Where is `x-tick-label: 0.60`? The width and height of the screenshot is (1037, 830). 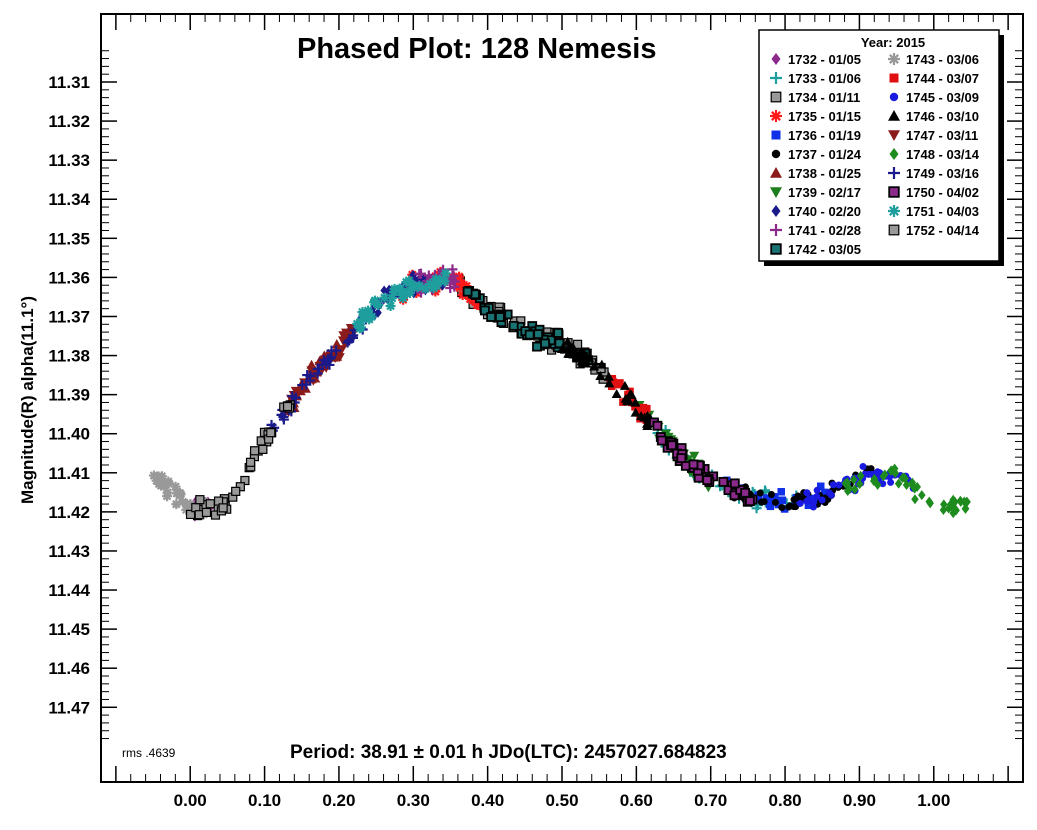
x-tick-label: 0.60 is located at coordinates (636, 800).